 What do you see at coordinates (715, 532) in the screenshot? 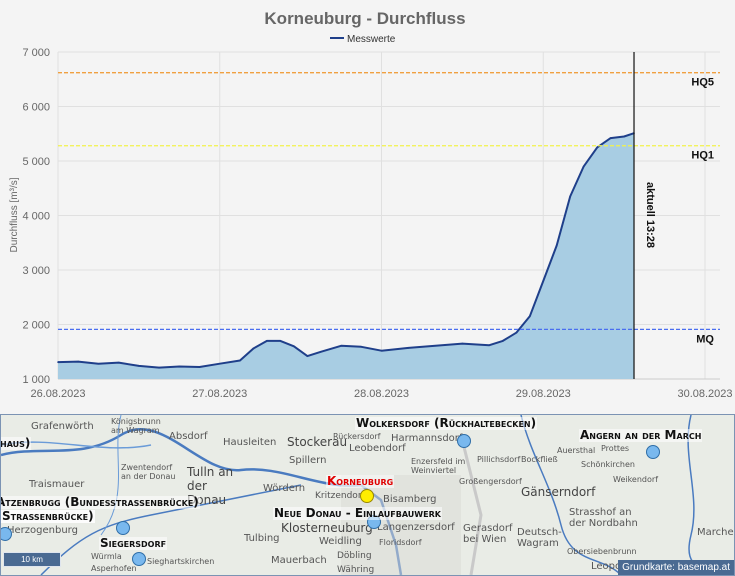
I see `place-label: Marchegg` at bounding box center [715, 532].